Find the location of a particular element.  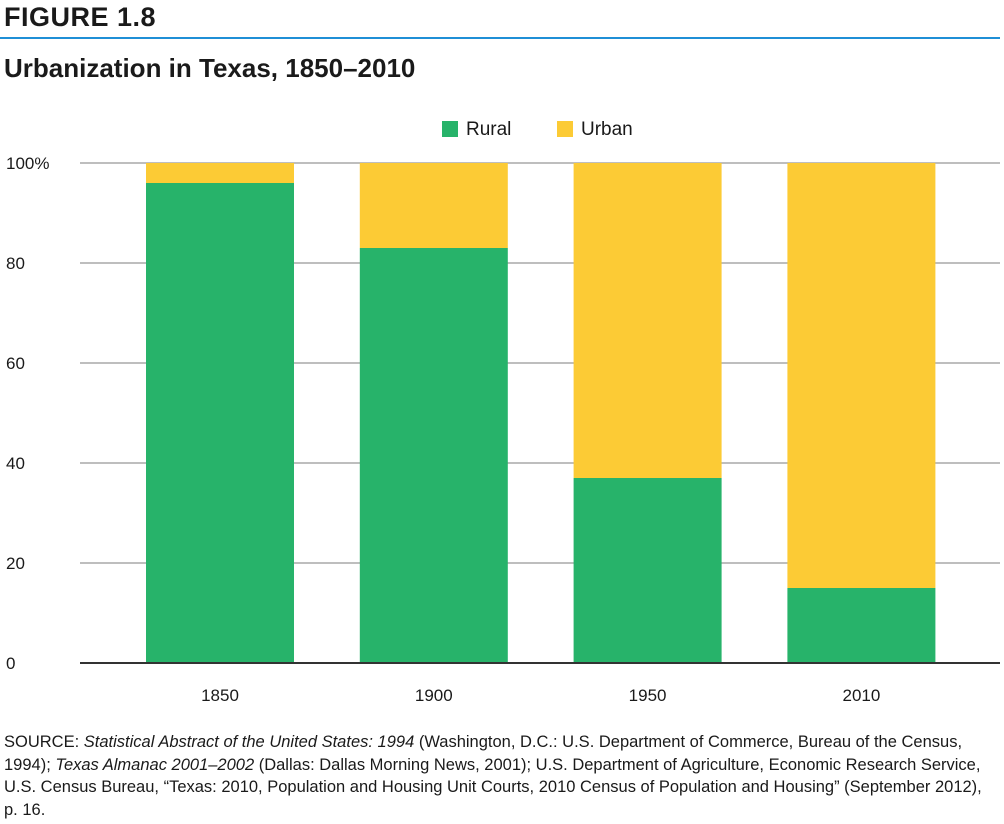

figure-label: FIGURE 1.8 is located at coordinates (80, 17).